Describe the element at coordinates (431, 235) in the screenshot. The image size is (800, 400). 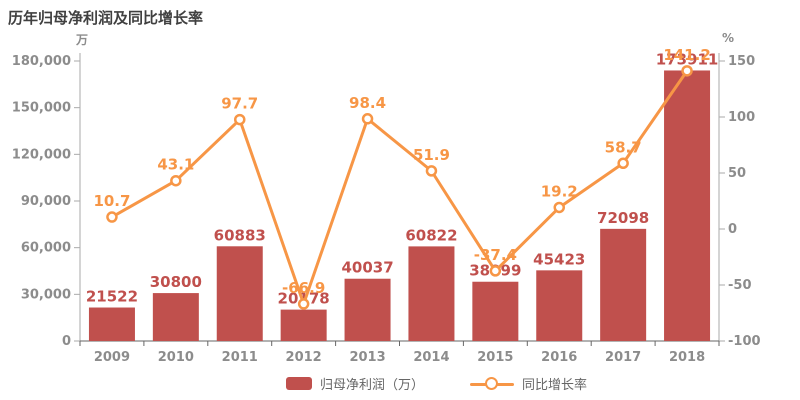
I see `bar-value-label: 60822` at that location.